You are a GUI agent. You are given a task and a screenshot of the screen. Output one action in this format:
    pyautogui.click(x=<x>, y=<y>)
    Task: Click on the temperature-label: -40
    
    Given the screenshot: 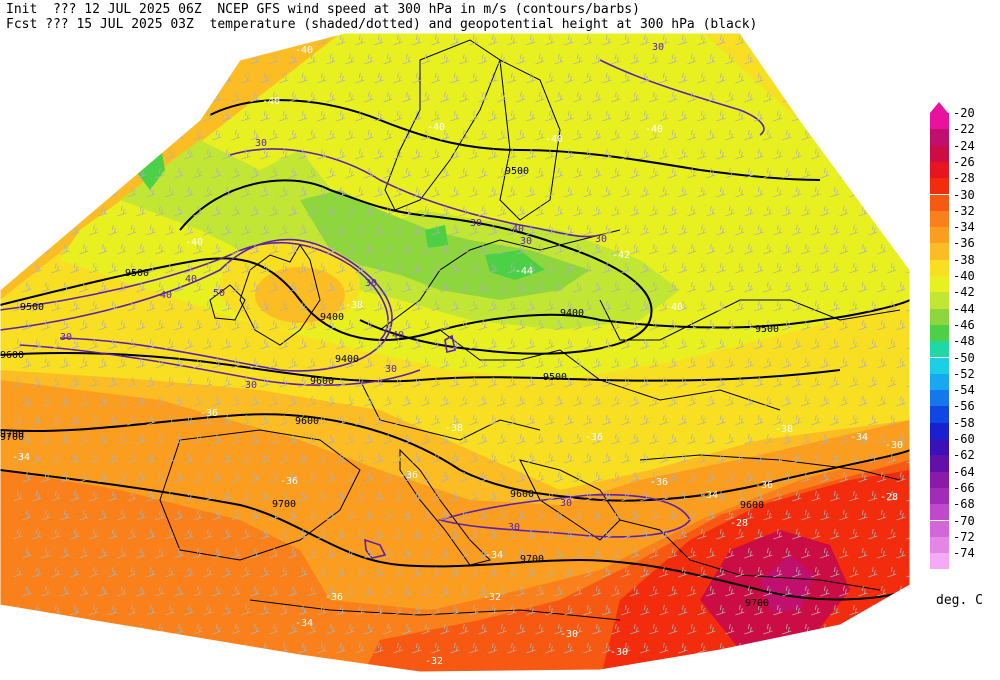 What is the action you would take?
    pyautogui.click(x=304, y=50)
    